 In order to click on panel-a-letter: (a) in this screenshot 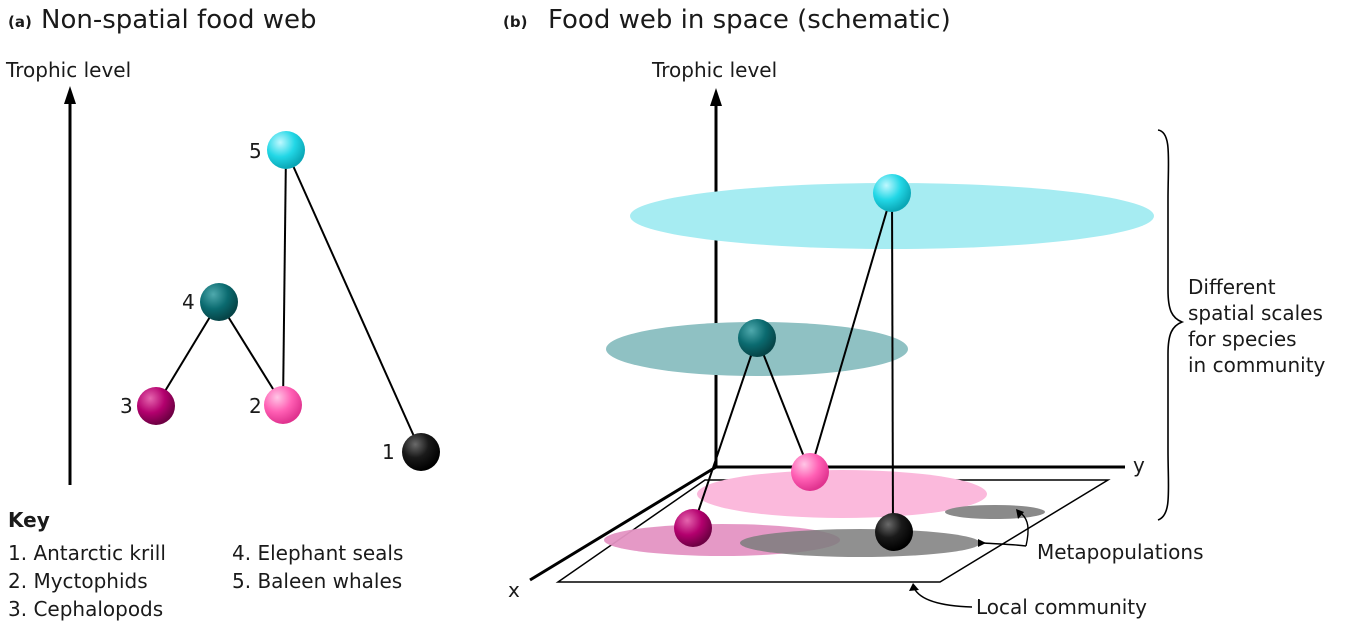, I will do `click(20, 22)`.